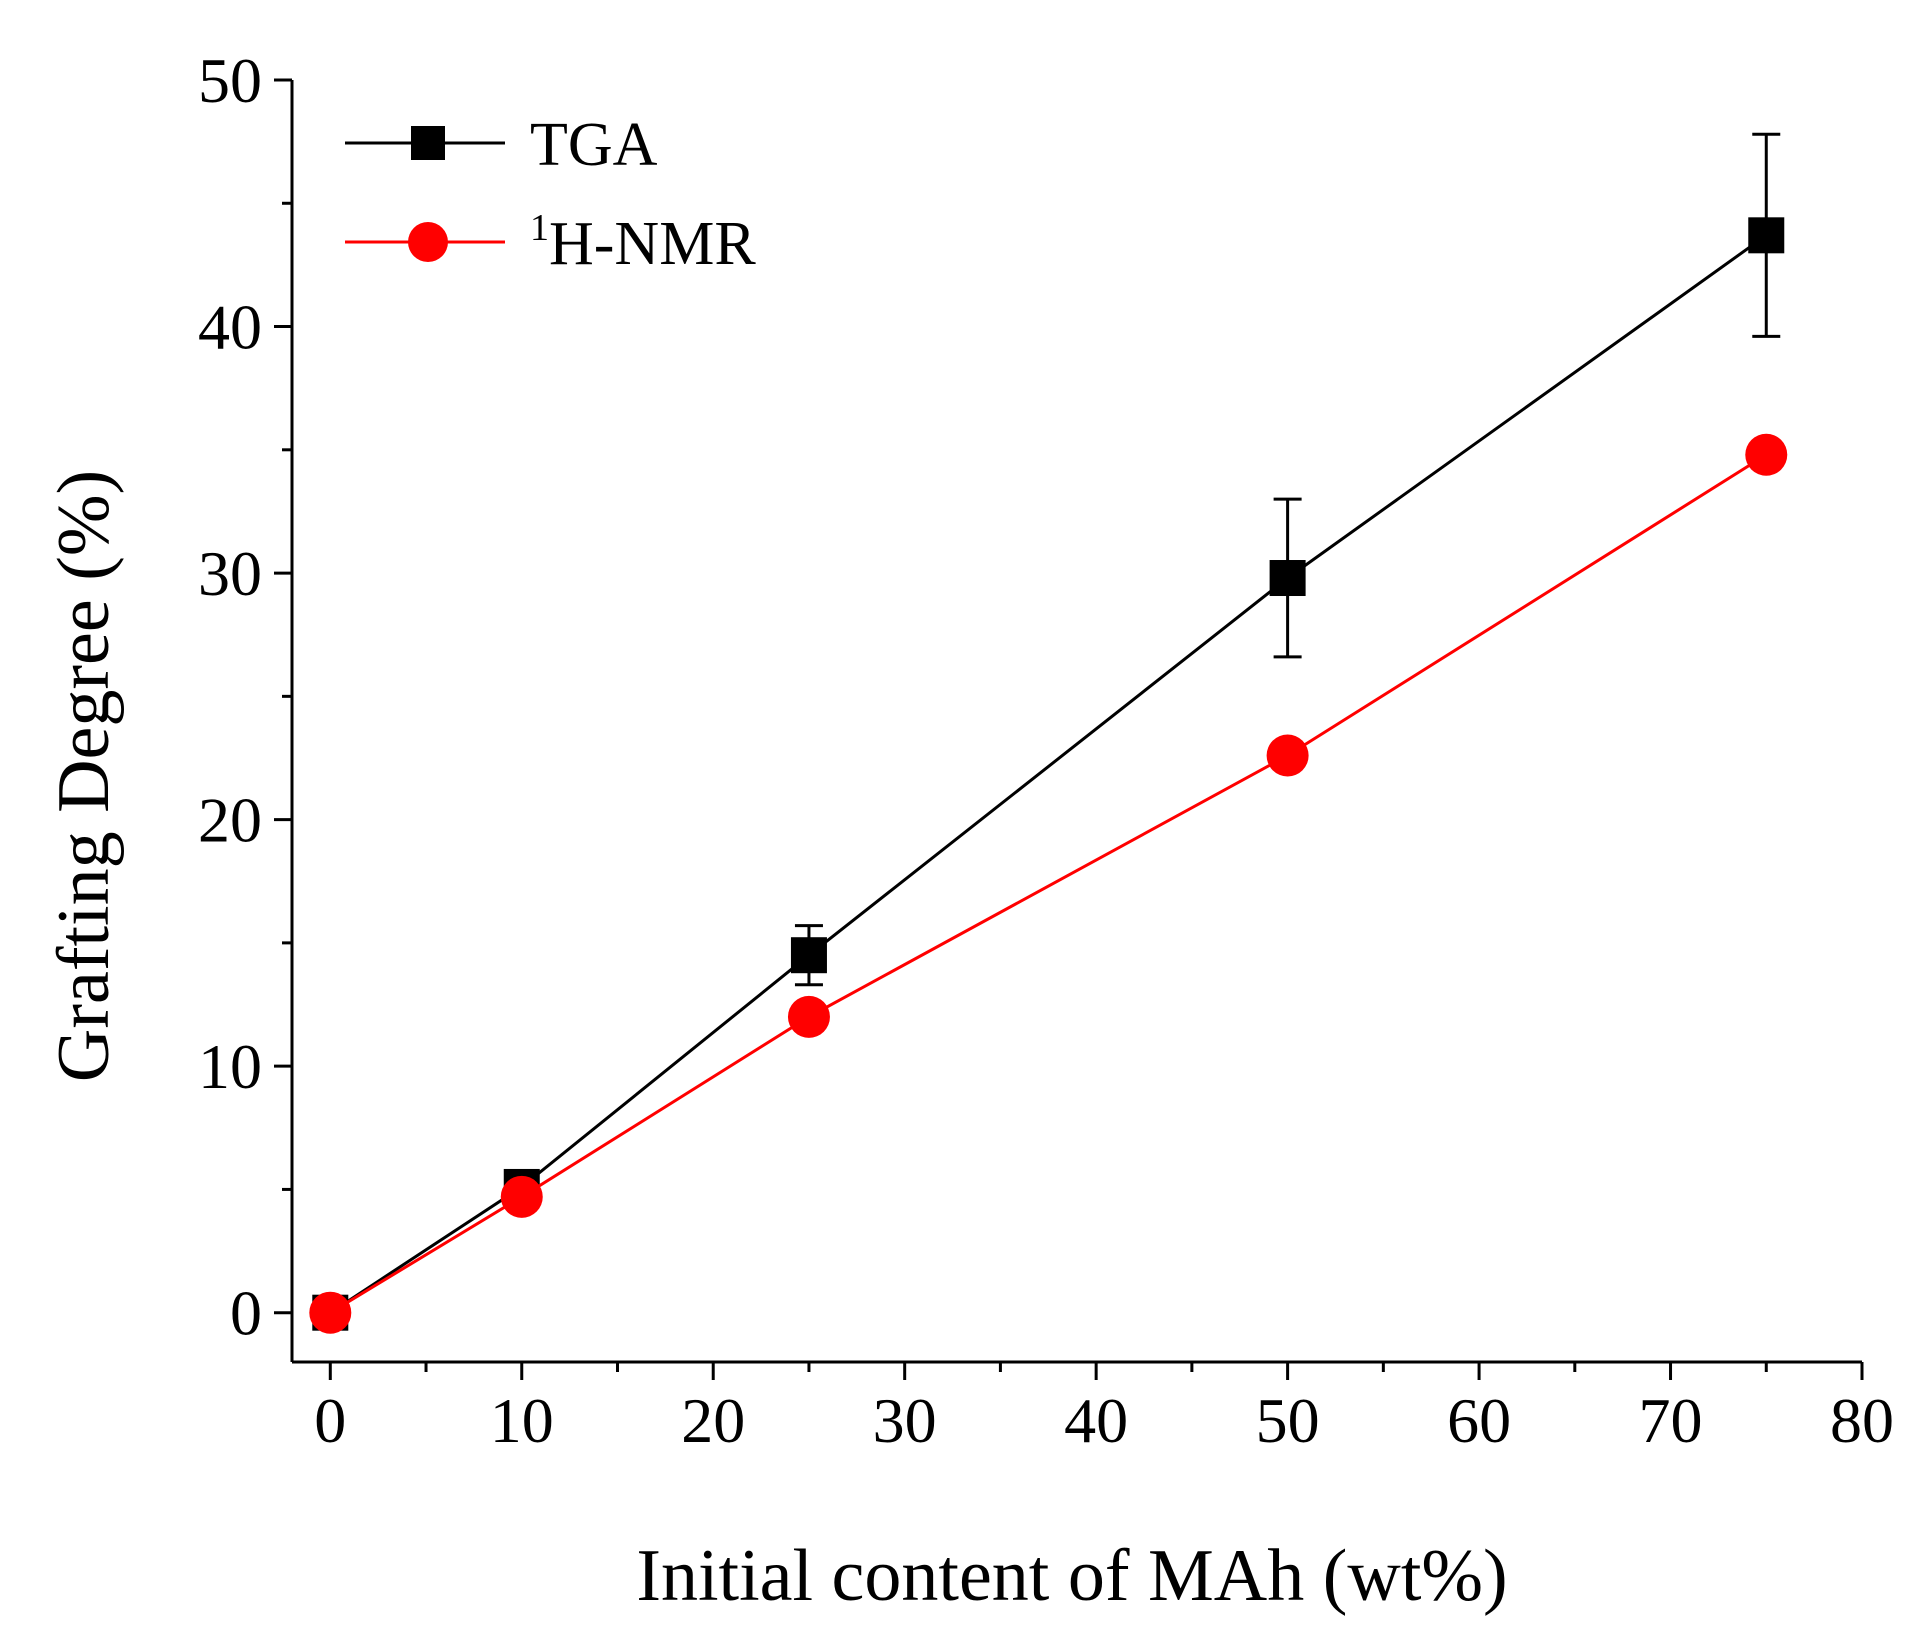 This screenshot has height=1650, width=1922. Describe the element at coordinates (501, 145) in the screenshot. I see `legend-item-tga: TGA` at that location.